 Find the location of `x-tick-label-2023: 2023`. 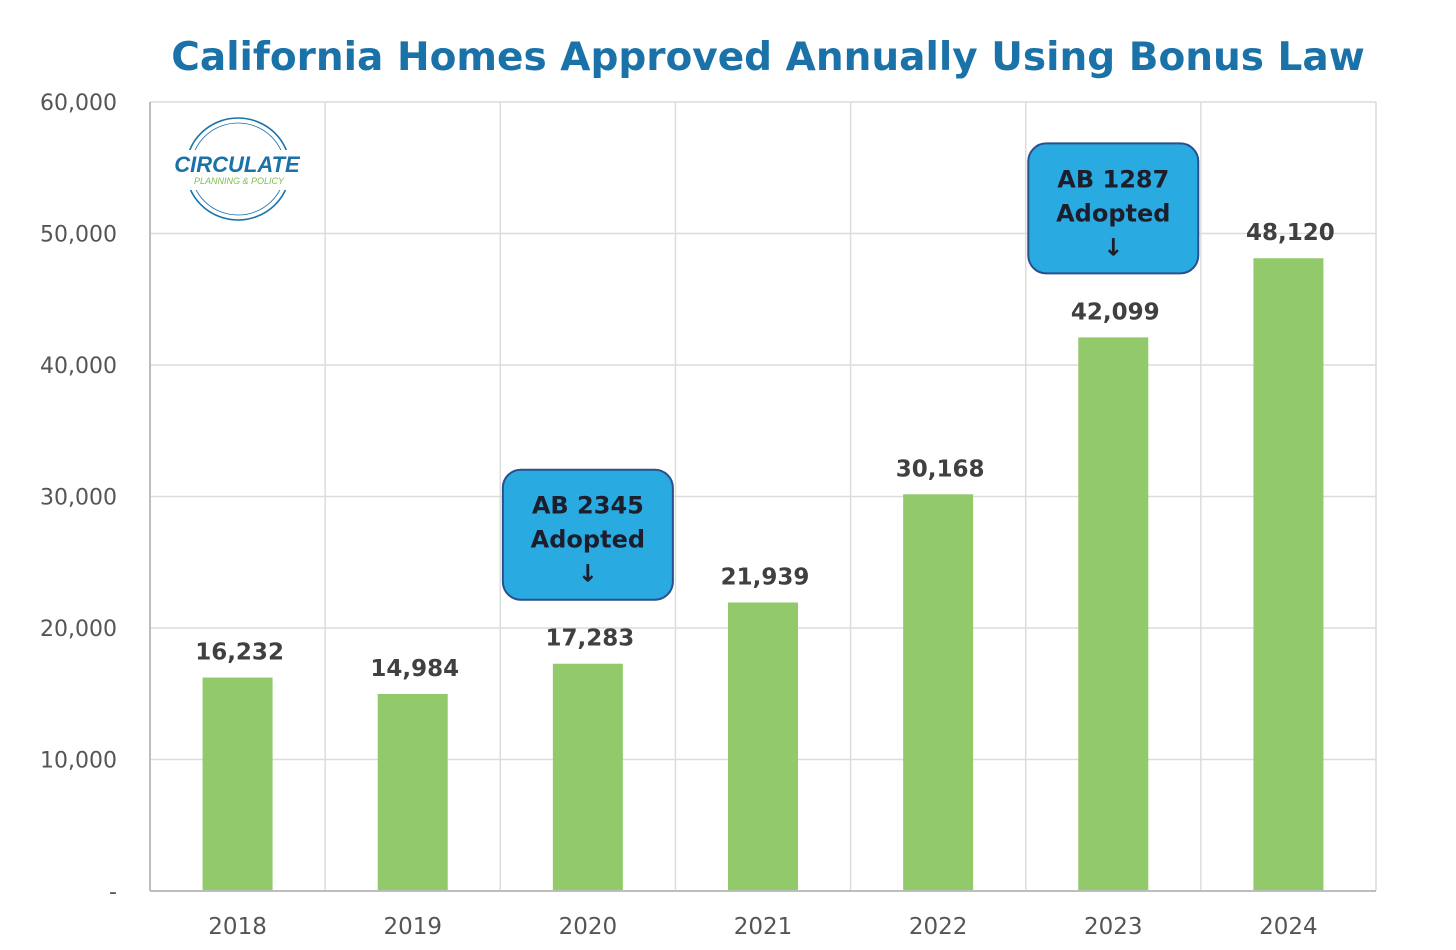

x-tick-label-2023: 2023 is located at coordinates (1113, 927).